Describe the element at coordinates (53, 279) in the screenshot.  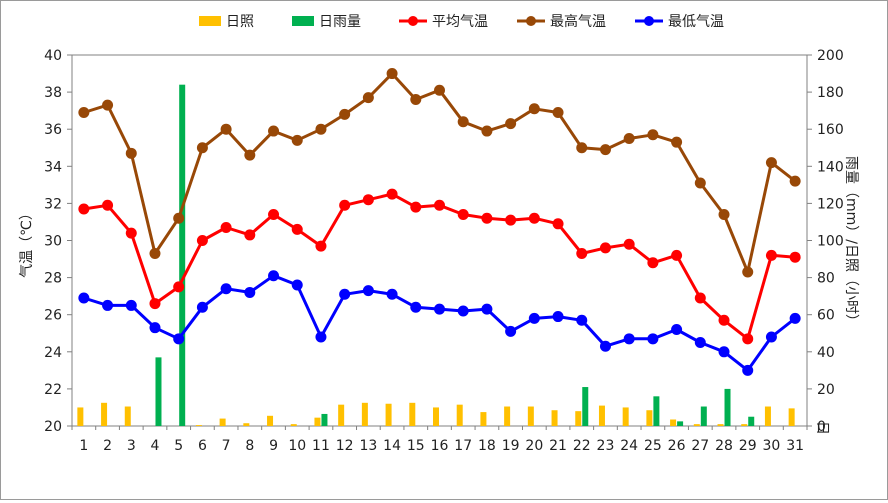
I see `left-axis-tick-label: 28` at that location.